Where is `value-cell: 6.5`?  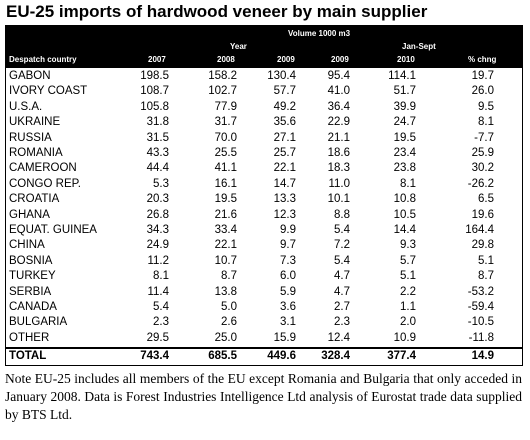
value-cell: 6.5 is located at coordinates (486, 199).